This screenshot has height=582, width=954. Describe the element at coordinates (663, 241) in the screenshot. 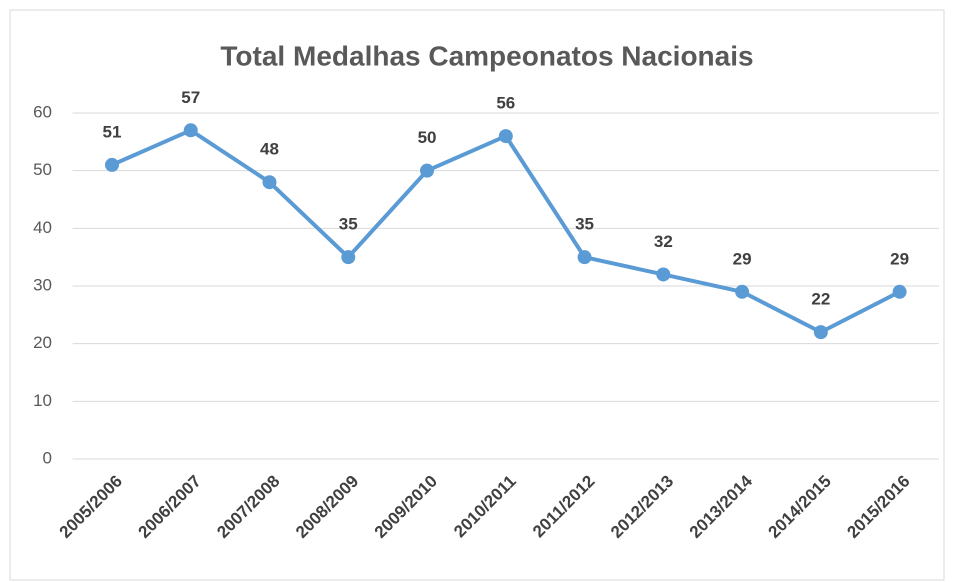

I see `data-label: 32` at that location.